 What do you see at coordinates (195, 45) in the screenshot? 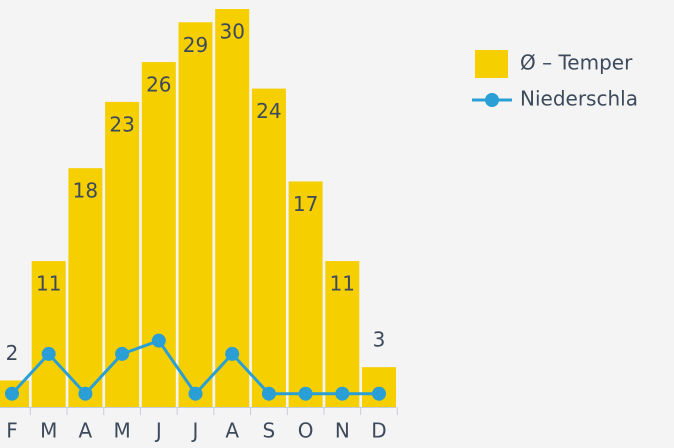
I see `value-label: 29` at bounding box center [195, 45].